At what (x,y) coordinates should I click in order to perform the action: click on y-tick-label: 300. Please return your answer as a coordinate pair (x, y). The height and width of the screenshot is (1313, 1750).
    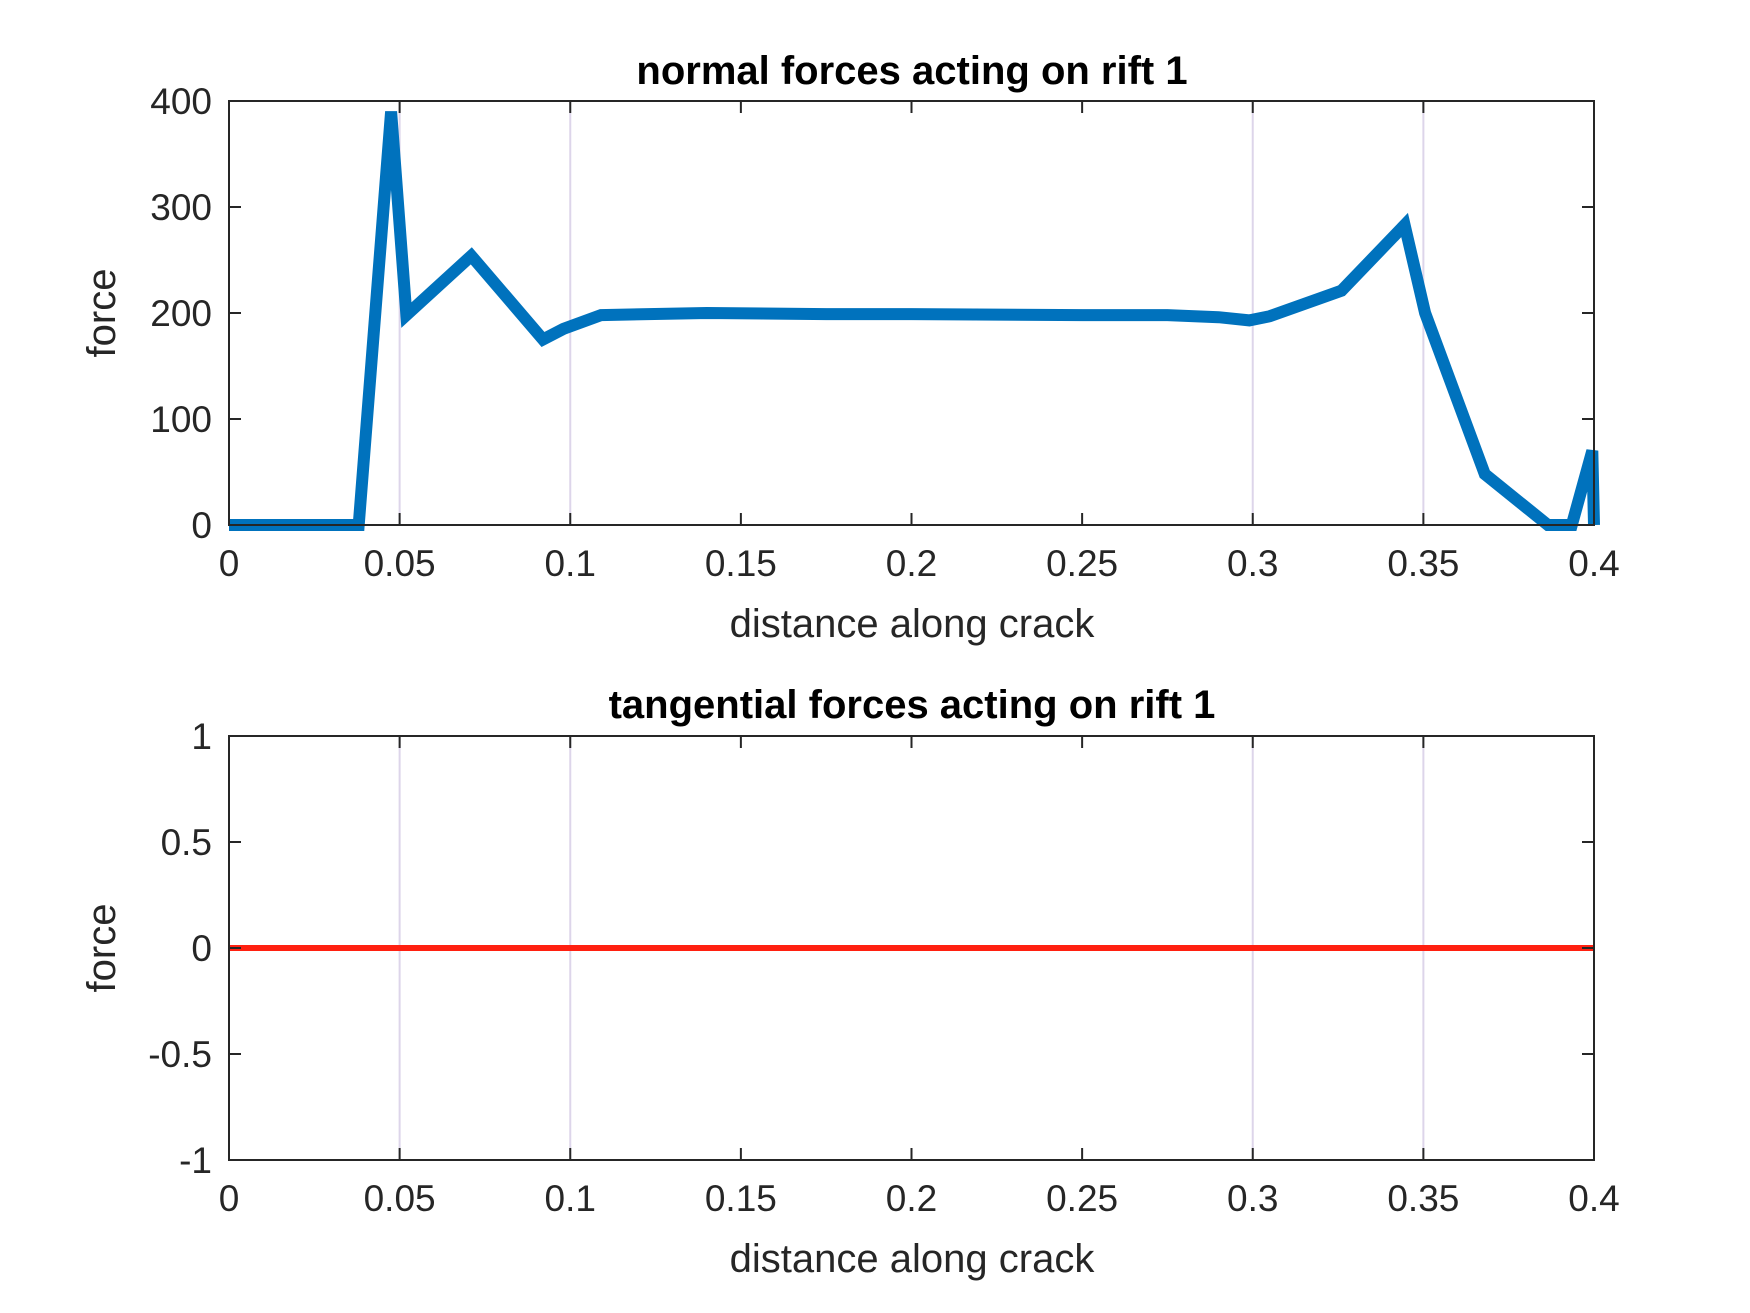
    Looking at the image, I should click on (181, 207).